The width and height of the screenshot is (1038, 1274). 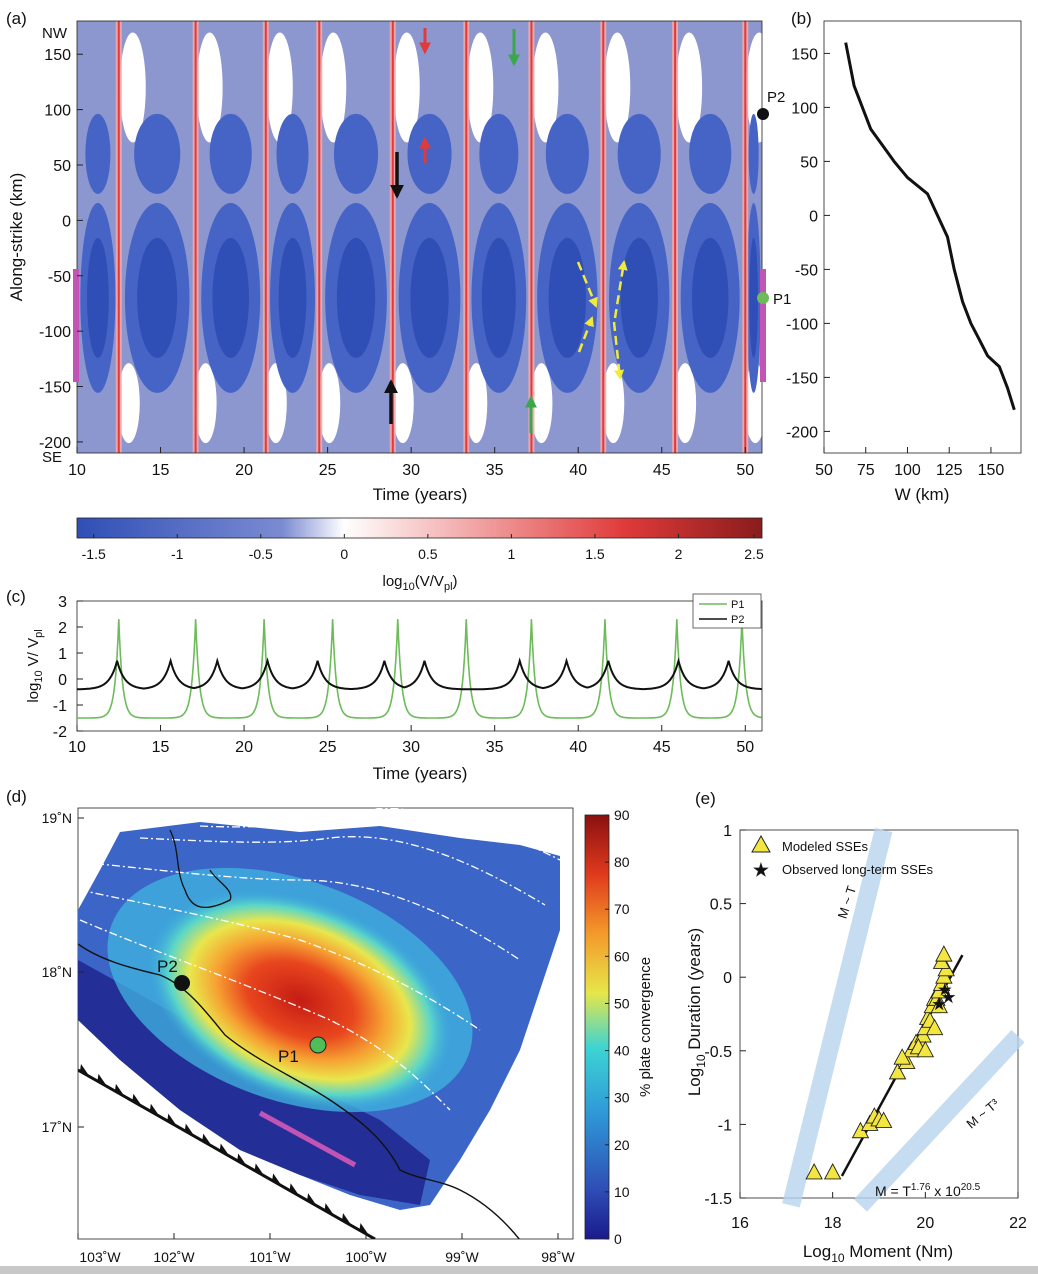 I want to click on y-tick-label: 17˚N, so click(x=57, y=1127).